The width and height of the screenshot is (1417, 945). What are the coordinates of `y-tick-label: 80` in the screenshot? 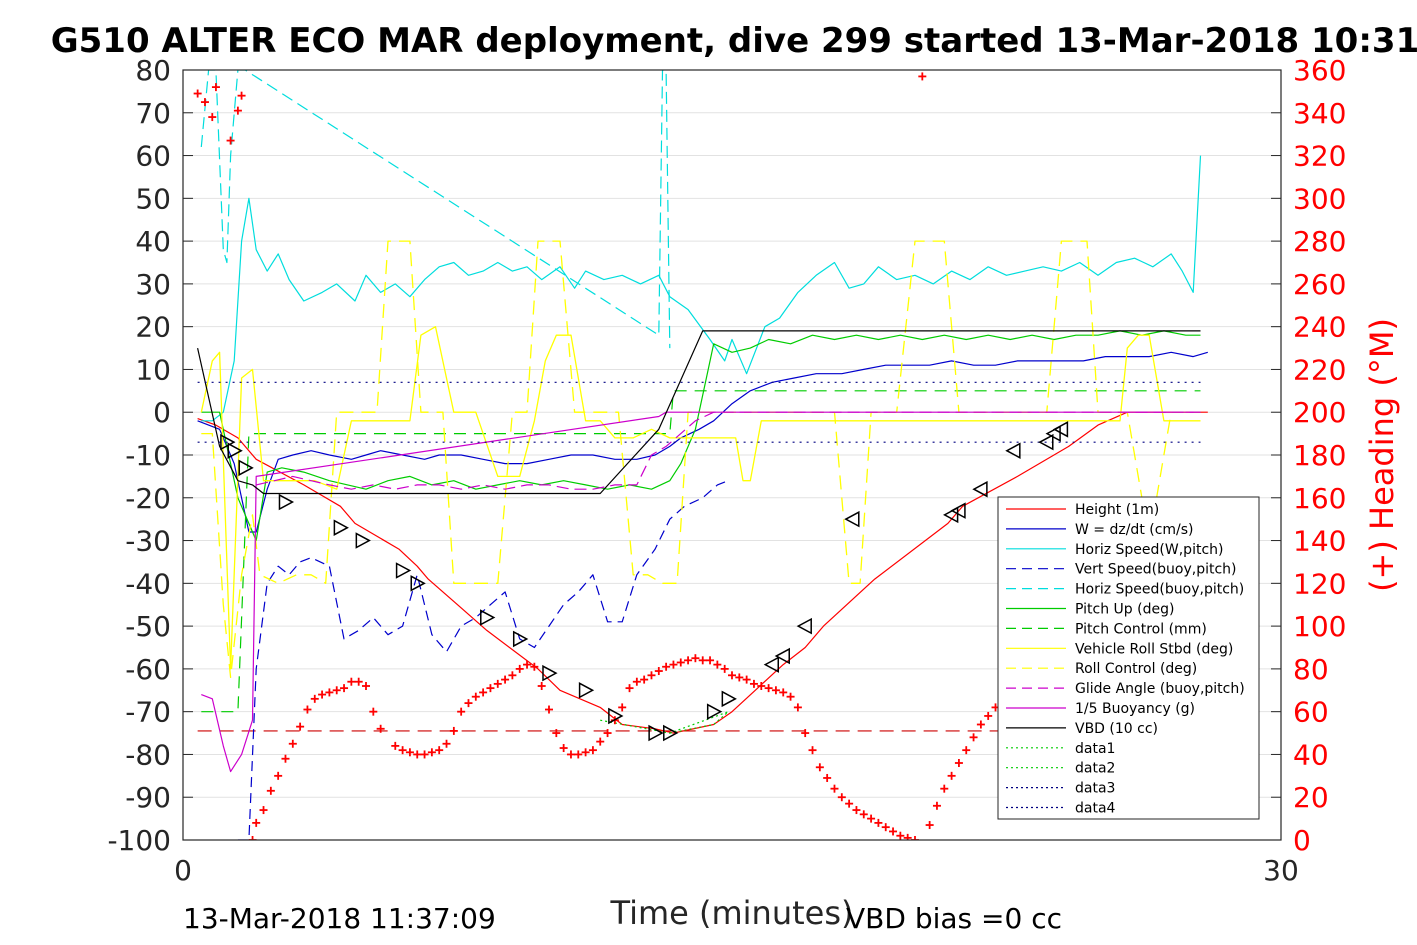 It's located at (153, 70).